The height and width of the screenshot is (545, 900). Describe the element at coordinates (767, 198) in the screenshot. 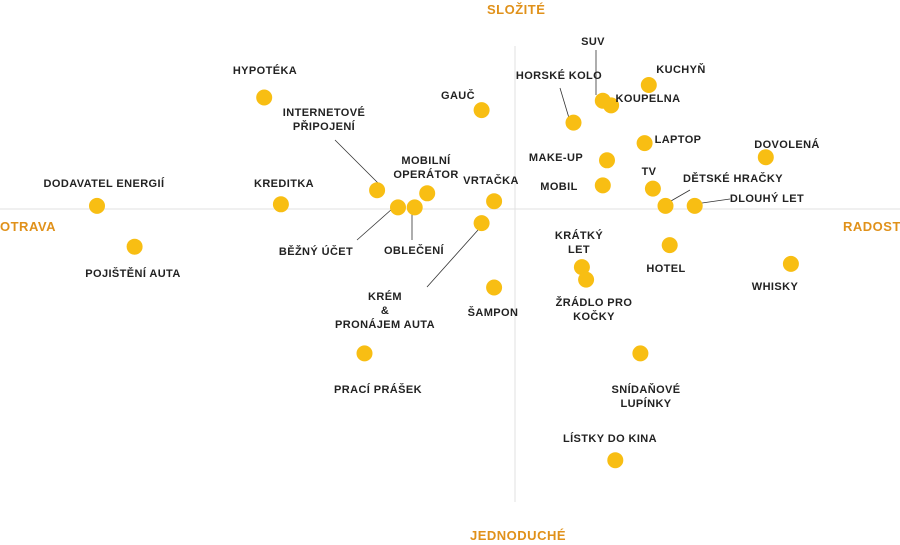

I see `point-label: DLOUHÝ LET` at that location.